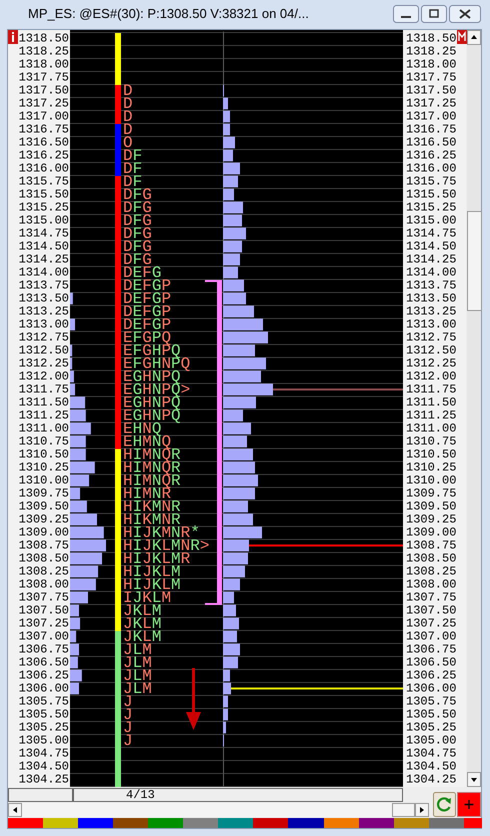  What do you see at coordinates (431, 493) in the screenshot?
I see `y-tick-label: 1309.75` at bounding box center [431, 493].